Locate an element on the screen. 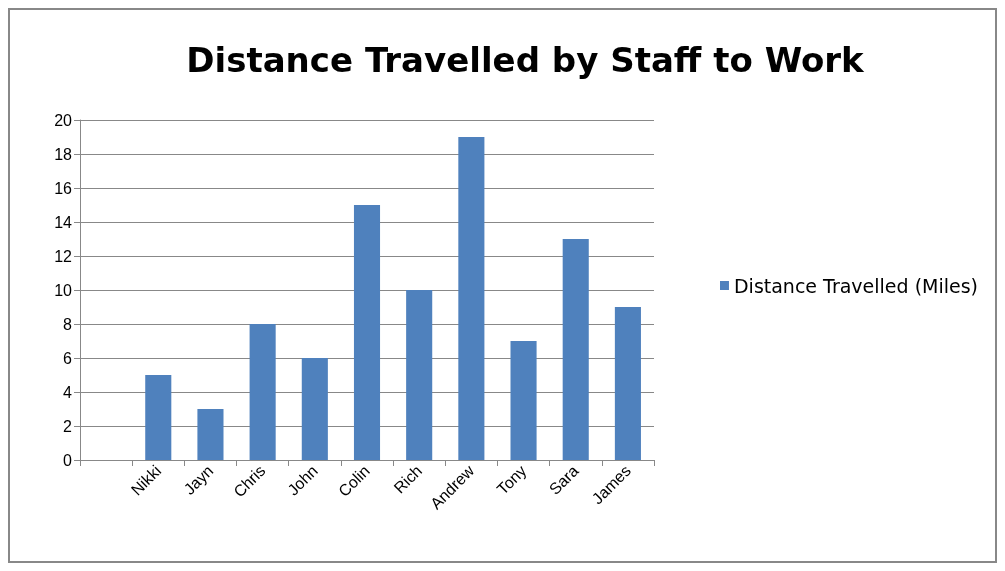 This screenshot has width=1005, height=571. x-tick-label: Rich is located at coordinates (408, 479).